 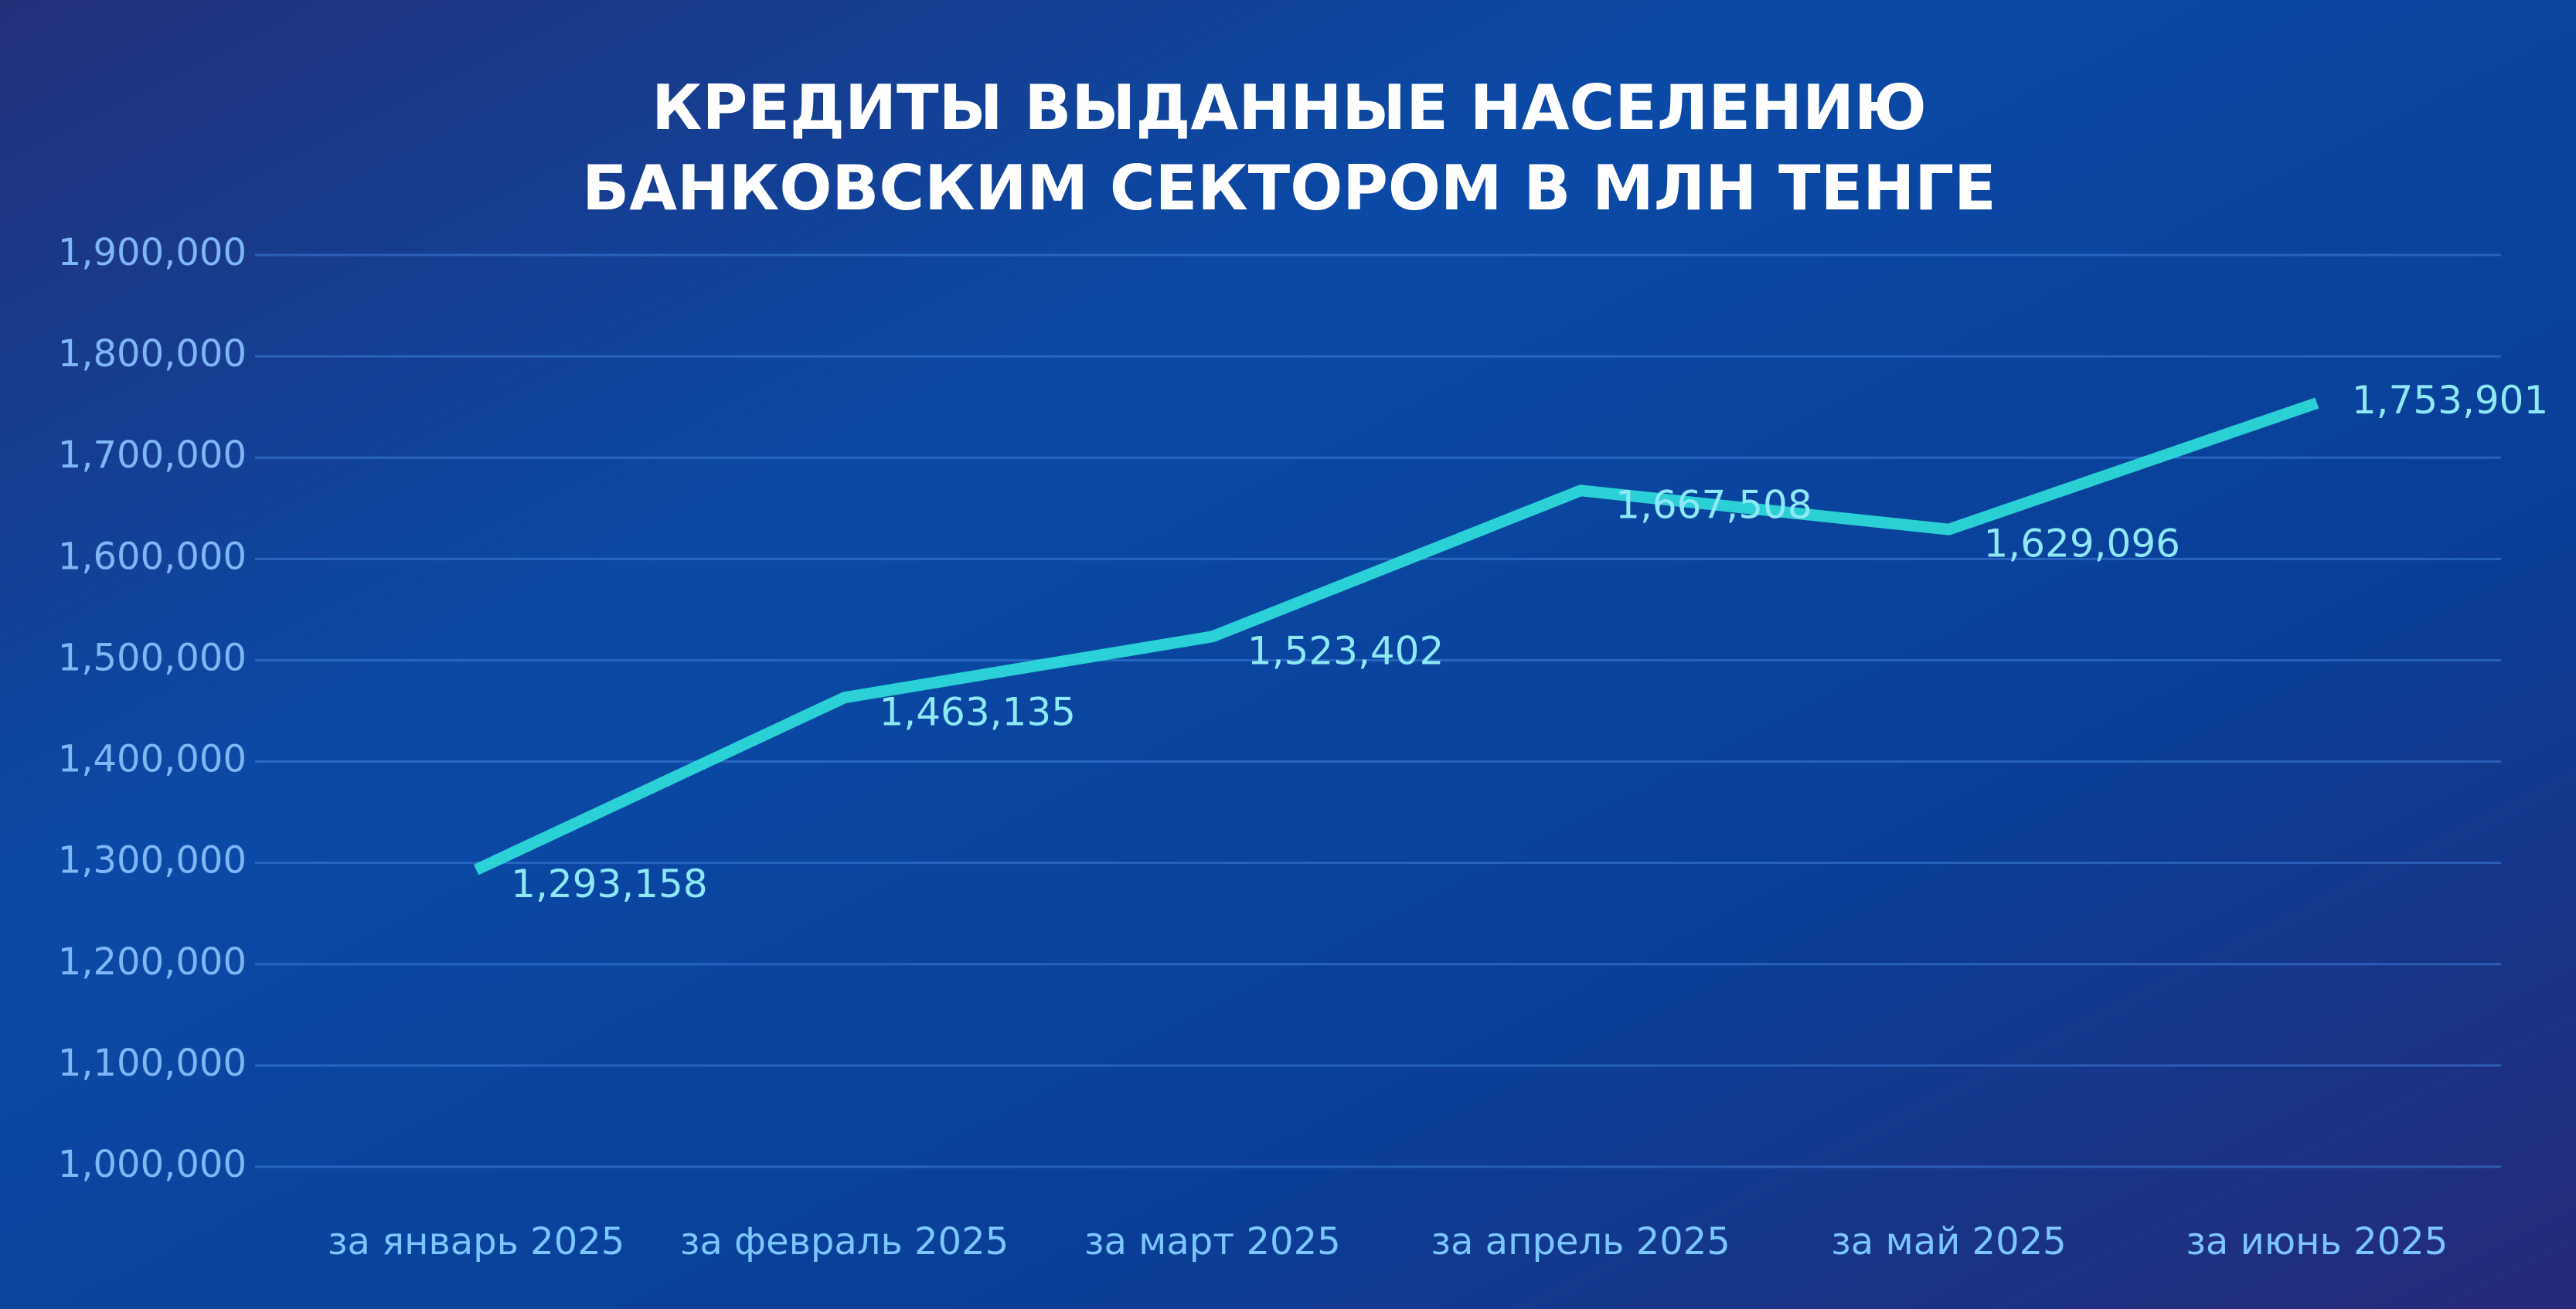 I want to click on x-tick-label: за апрель 2025, so click(x=1580, y=1241).